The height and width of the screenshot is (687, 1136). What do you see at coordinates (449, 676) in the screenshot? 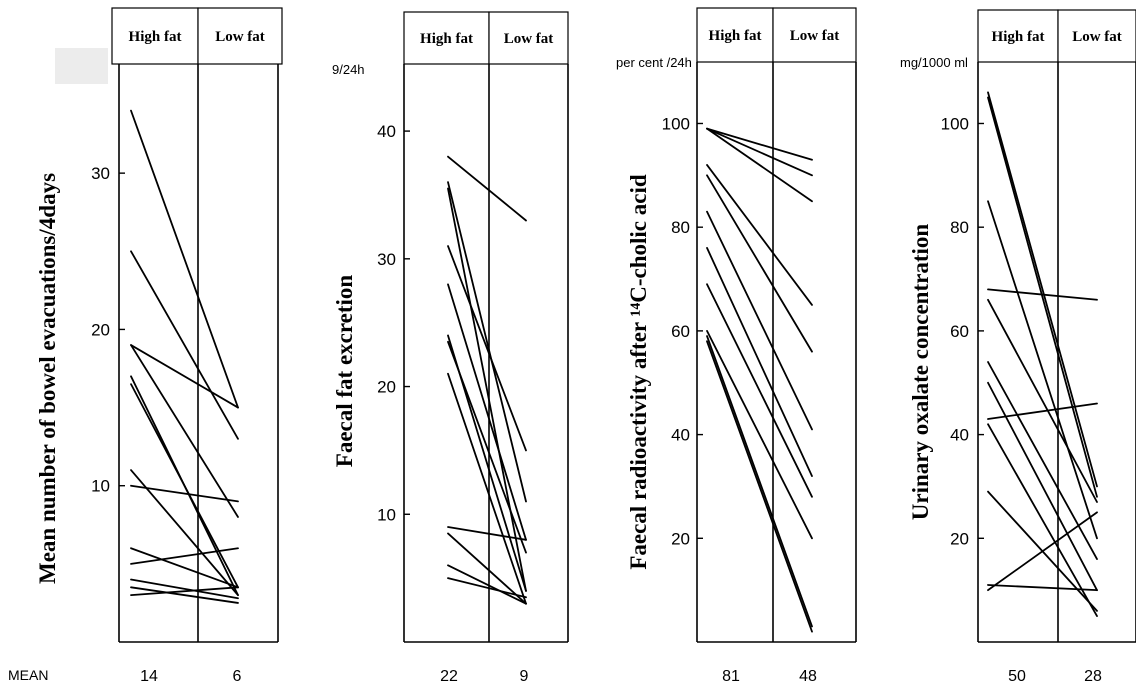
I see `mean-value-high-fat: 22` at bounding box center [449, 676].